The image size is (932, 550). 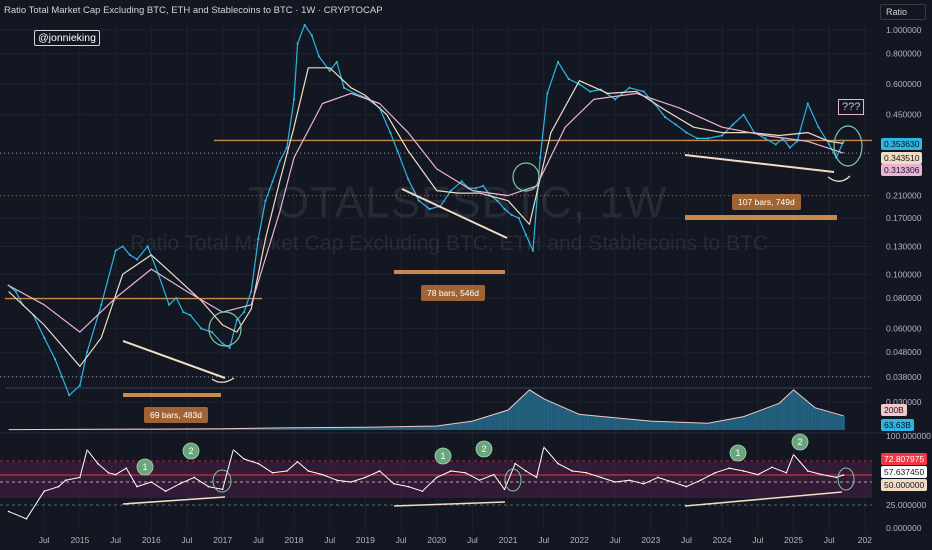 What do you see at coordinates (903, 12) in the screenshot?
I see `ratio-button: Ratio` at bounding box center [903, 12].